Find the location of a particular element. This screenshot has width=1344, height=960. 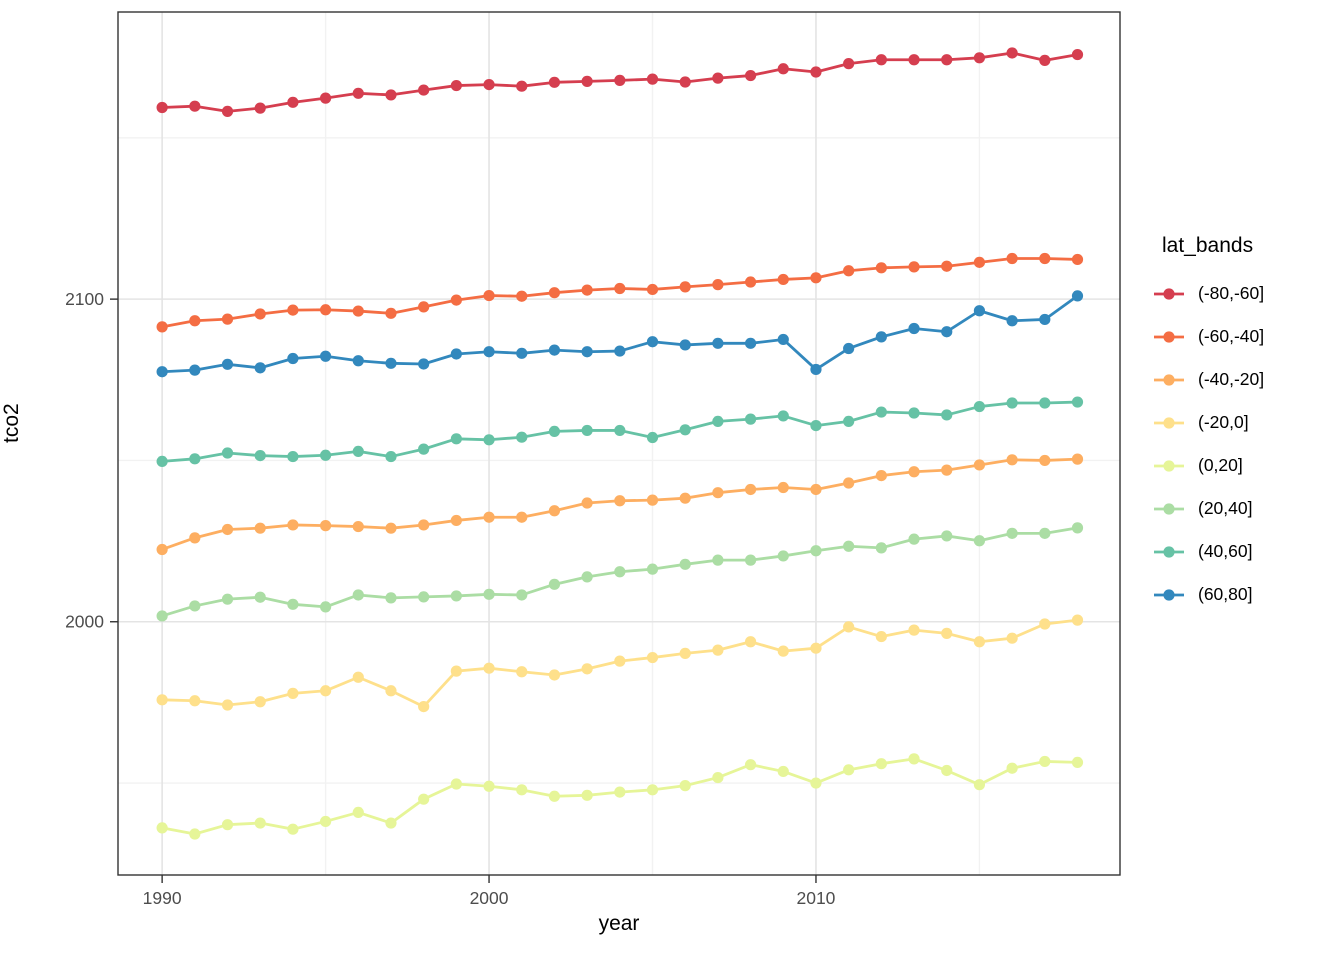

y-axis-label: tco2 is located at coordinates (11, 423).